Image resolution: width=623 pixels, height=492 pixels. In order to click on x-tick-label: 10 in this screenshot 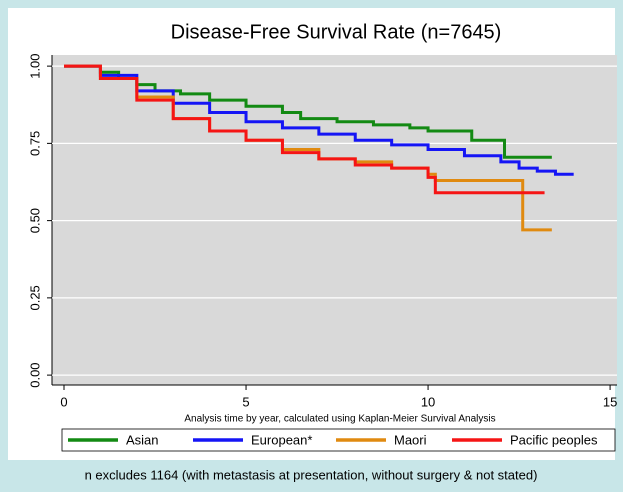, I will do `click(428, 401)`.